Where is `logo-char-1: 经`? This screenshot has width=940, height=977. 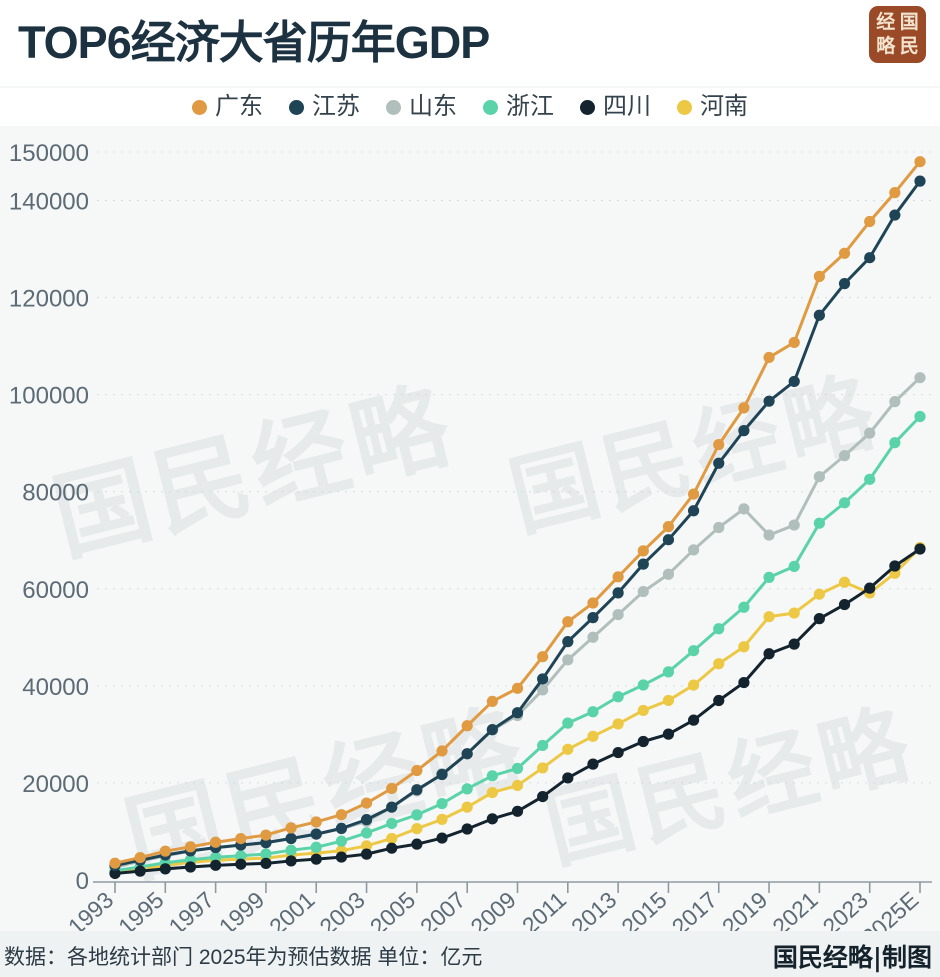 logo-char-1: 经 is located at coordinates (886, 21).